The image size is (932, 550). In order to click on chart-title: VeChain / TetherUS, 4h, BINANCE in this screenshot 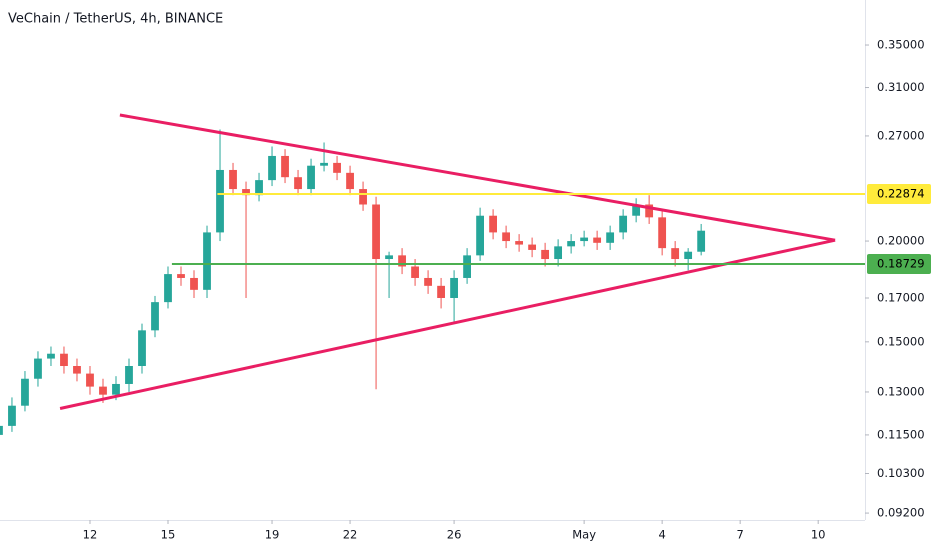, I will do `click(115, 19)`.